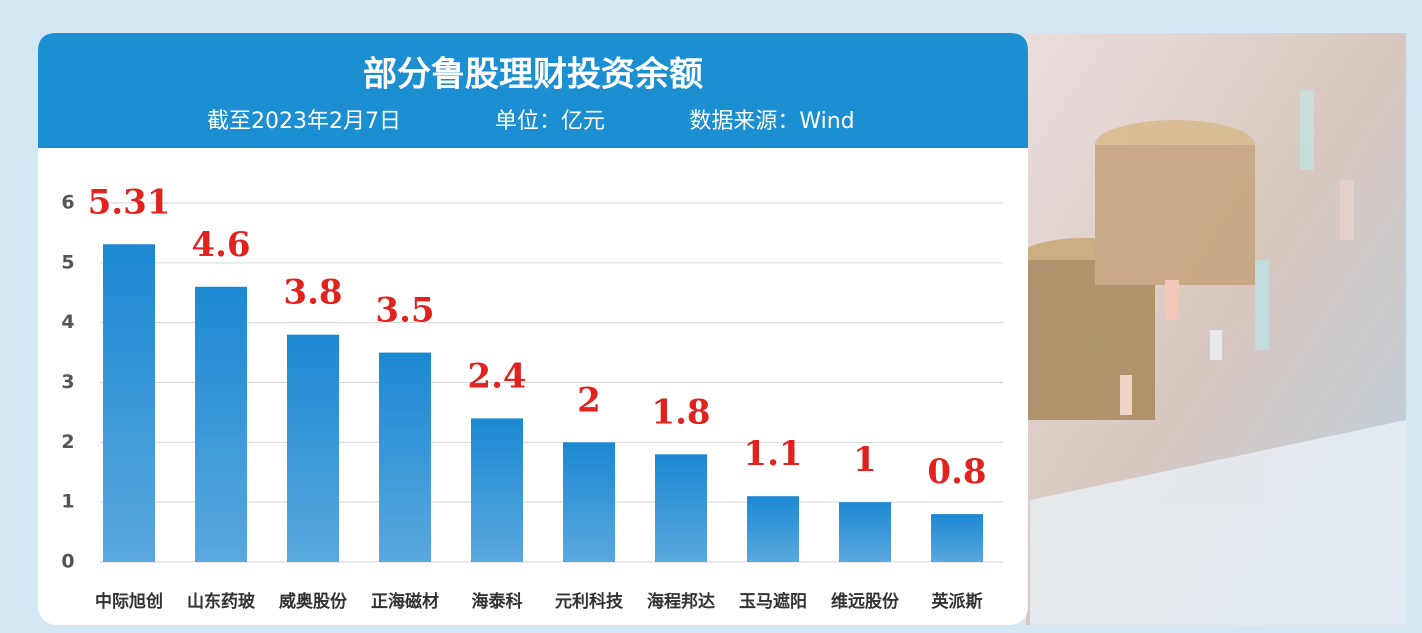 This screenshot has height=633, width=1422. I want to click on value-label: 1, so click(865, 460).